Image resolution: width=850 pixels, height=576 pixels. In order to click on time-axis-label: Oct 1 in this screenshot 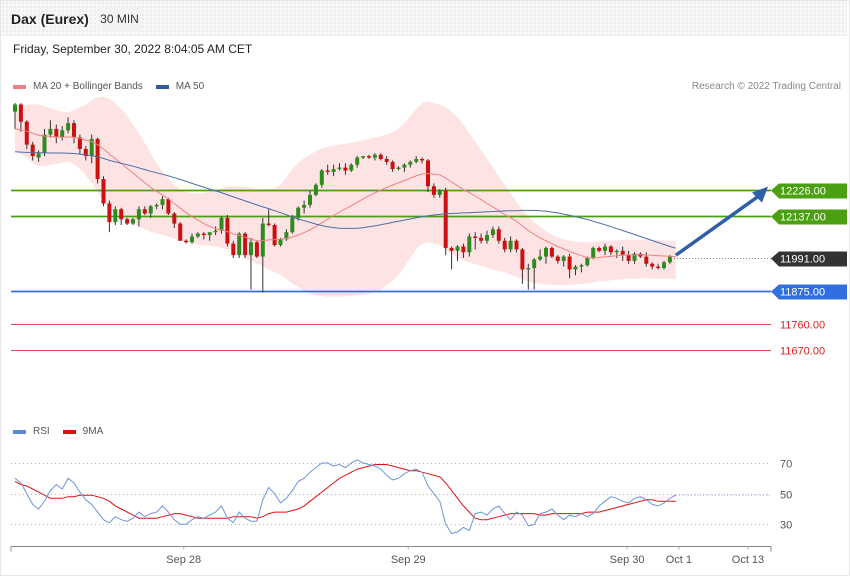, I will do `click(679, 560)`.